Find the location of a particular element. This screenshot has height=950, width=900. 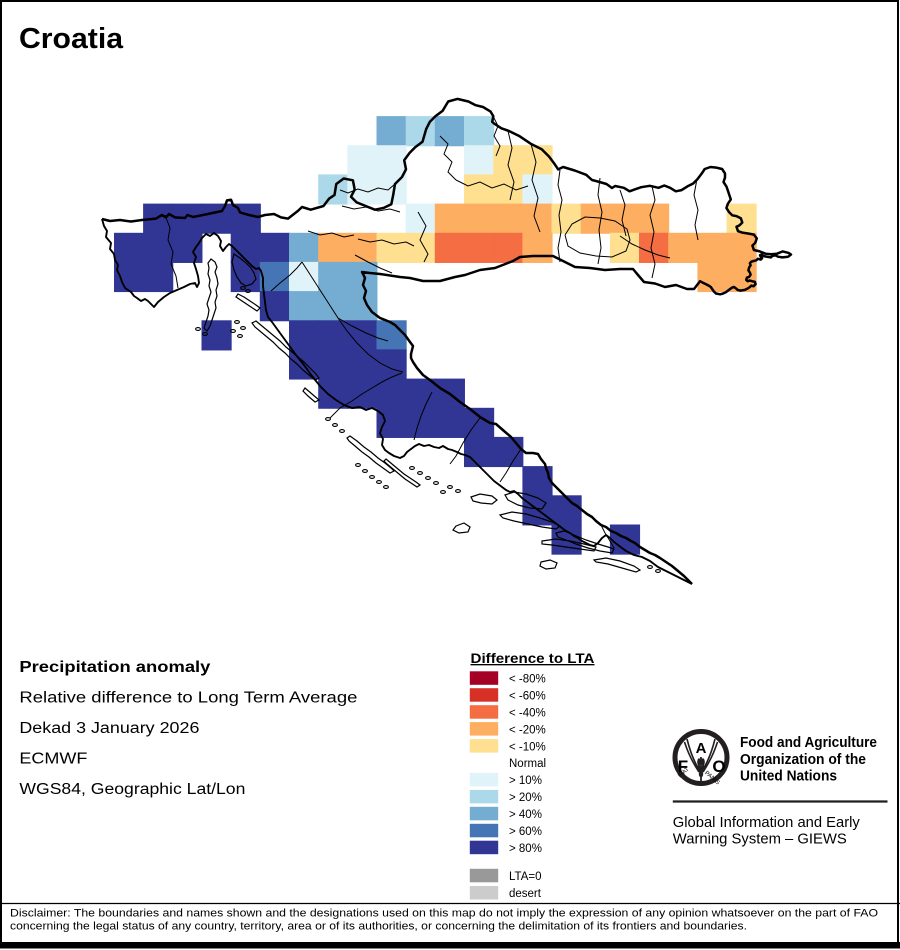

svg-text: desert is located at coordinates (525, 894).